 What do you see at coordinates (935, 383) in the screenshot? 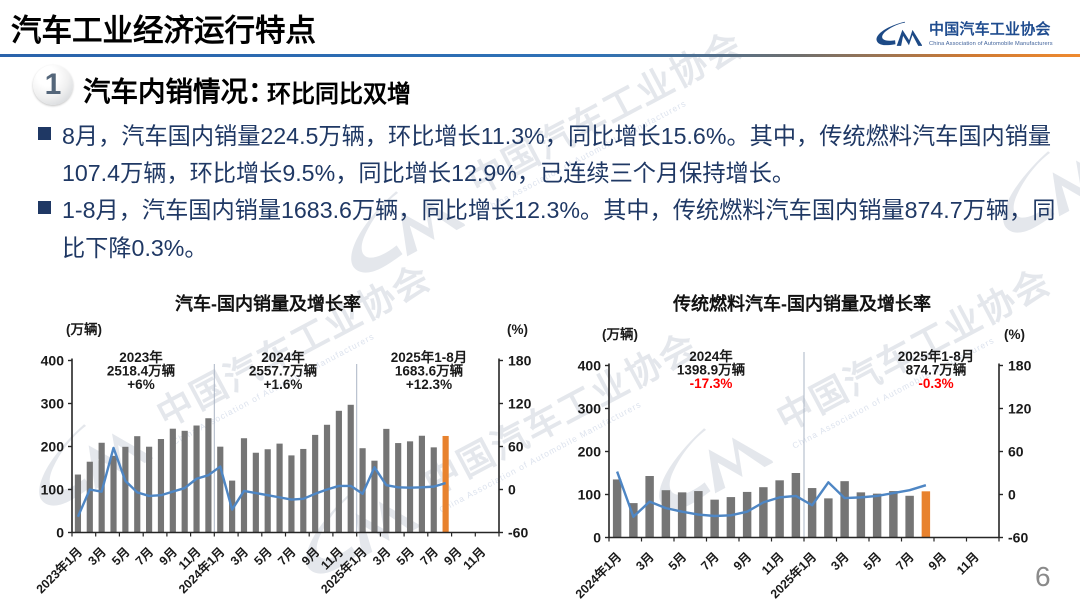
I see `svg-text: -0.3%` at bounding box center [935, 383].